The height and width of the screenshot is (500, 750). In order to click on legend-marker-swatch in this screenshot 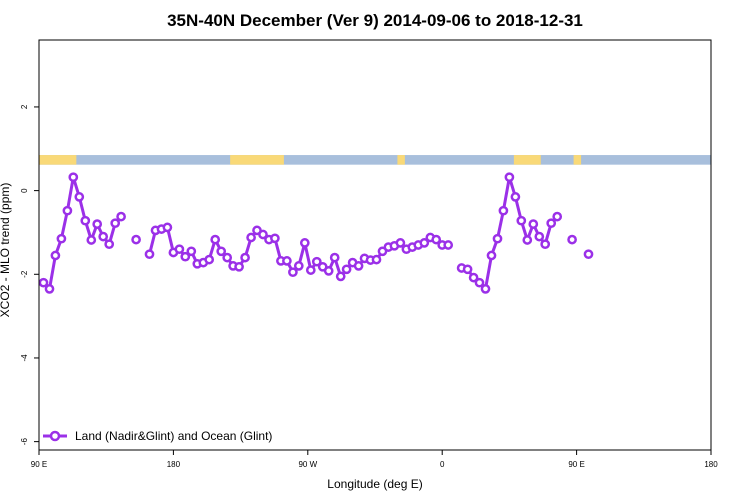, I will do `click(55, 436)`.